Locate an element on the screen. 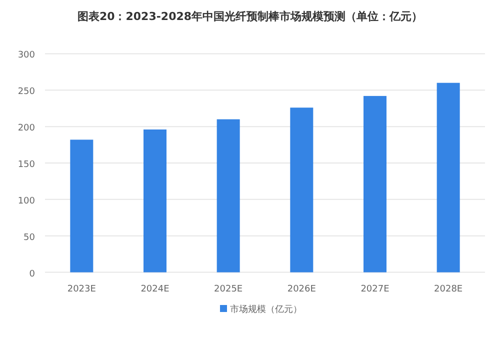  x-tick-label: 2026E is located at coordinates (301, 289).